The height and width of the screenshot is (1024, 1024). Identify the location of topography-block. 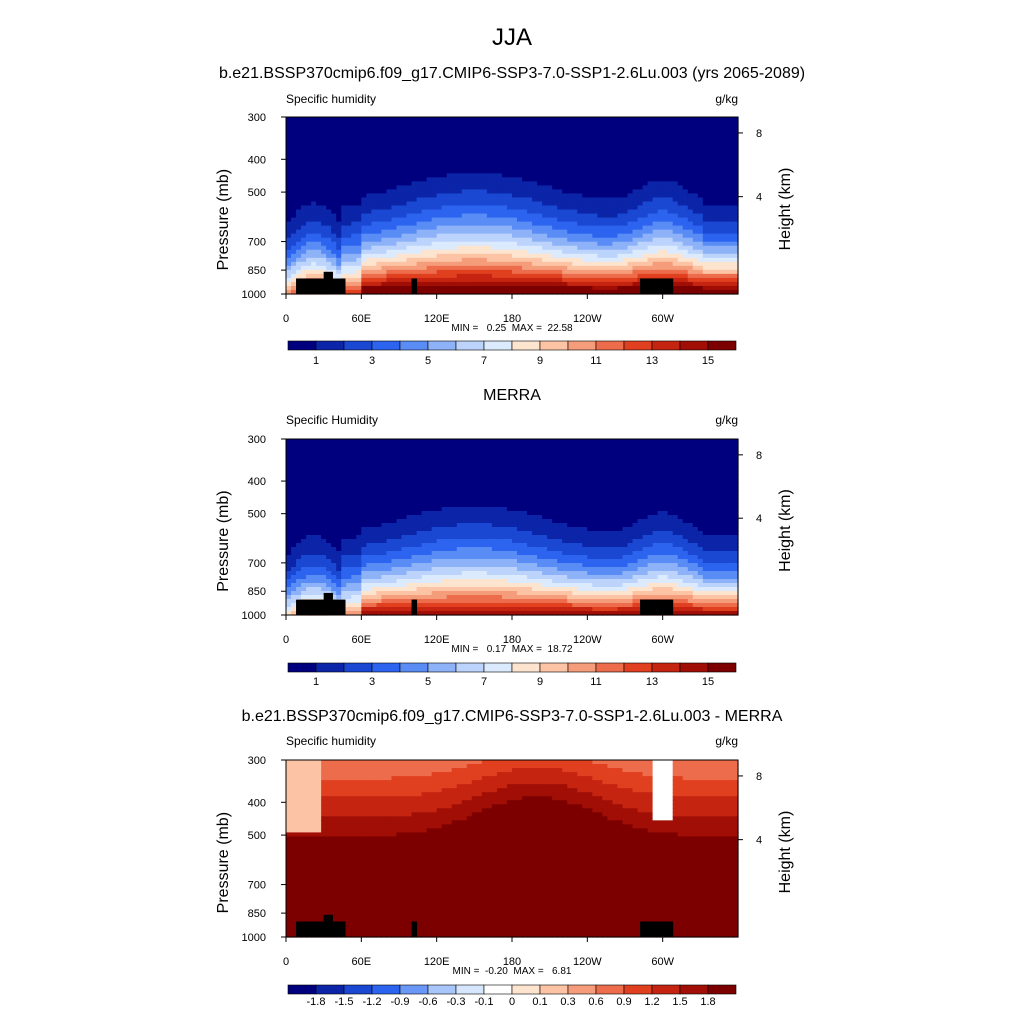
(669, 286).